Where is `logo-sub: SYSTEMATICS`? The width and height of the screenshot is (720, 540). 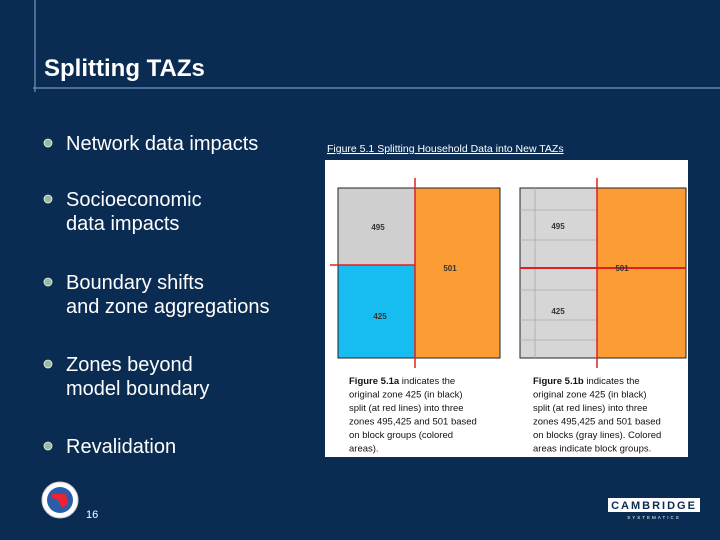
logo-sub: SYSTEMATICS is located at coordinates (653, 517).